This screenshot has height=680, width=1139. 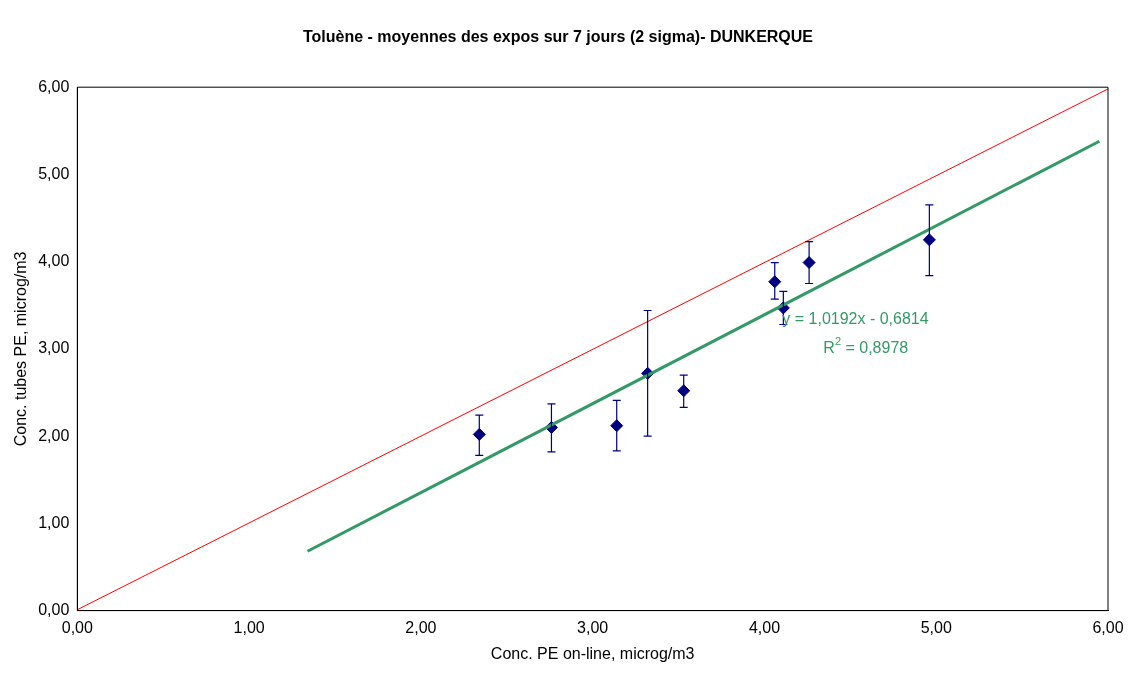 What do you see at coordinates (592, 653) in the screenshot?
I see `x-axis-title: Conc. PE on-line, microg/m3` at bounding box center [592, 653].